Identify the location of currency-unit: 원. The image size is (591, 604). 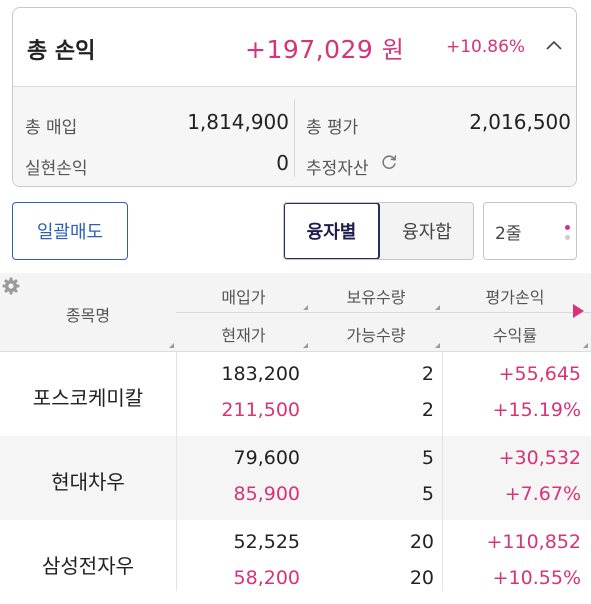
(393, 50).